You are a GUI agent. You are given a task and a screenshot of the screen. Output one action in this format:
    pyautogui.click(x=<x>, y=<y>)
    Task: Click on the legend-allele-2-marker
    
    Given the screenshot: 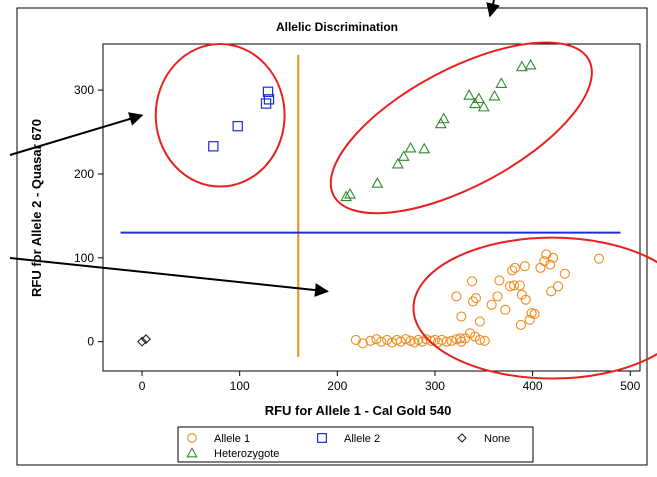 What is the action you would take?
    pyautogui.click(x=322, y=438)
    